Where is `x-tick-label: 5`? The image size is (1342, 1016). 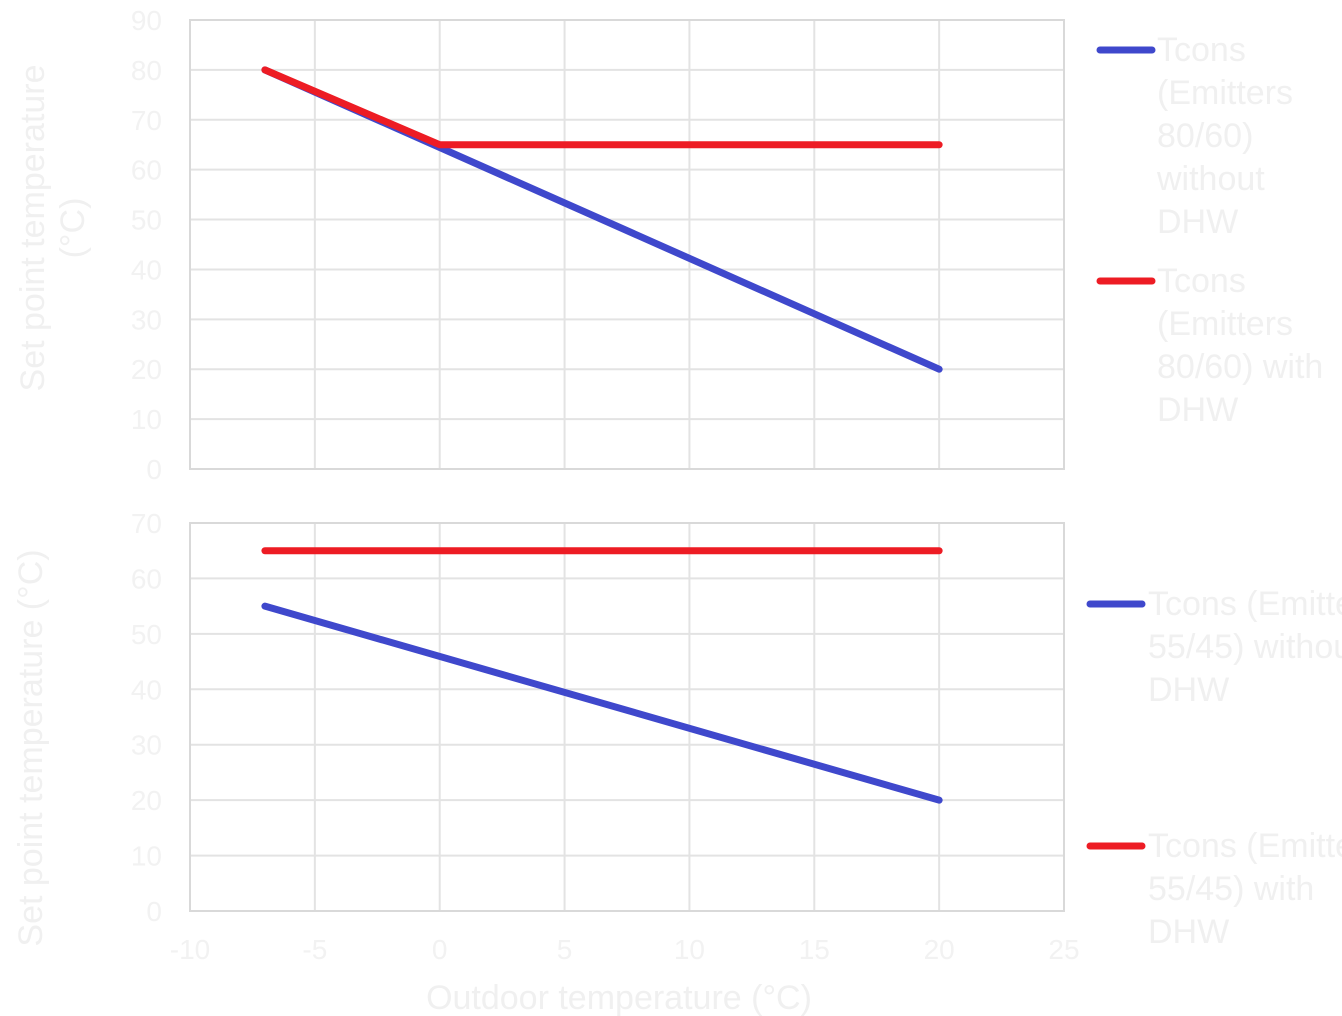 x-tick-label: 5 is located at coordinates (565, 949).